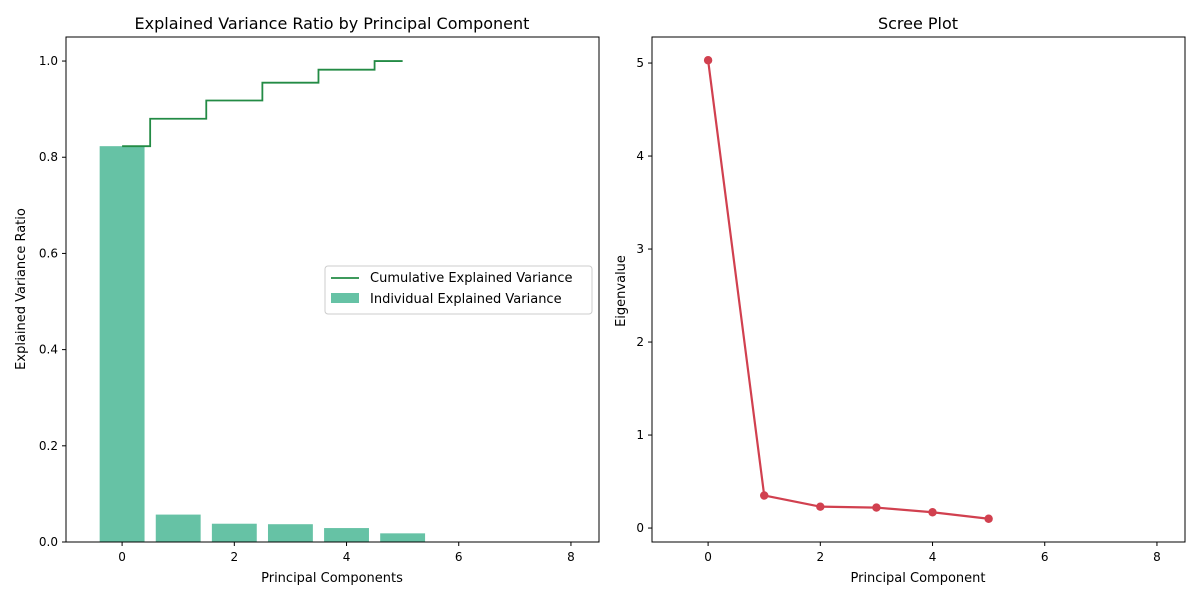 This screenshot has width=1200, height=600. What do you see at coordinates (48, 542) in the screenshot?
I see `y-tick-label: 0.0` at bounding box center [48, 542].